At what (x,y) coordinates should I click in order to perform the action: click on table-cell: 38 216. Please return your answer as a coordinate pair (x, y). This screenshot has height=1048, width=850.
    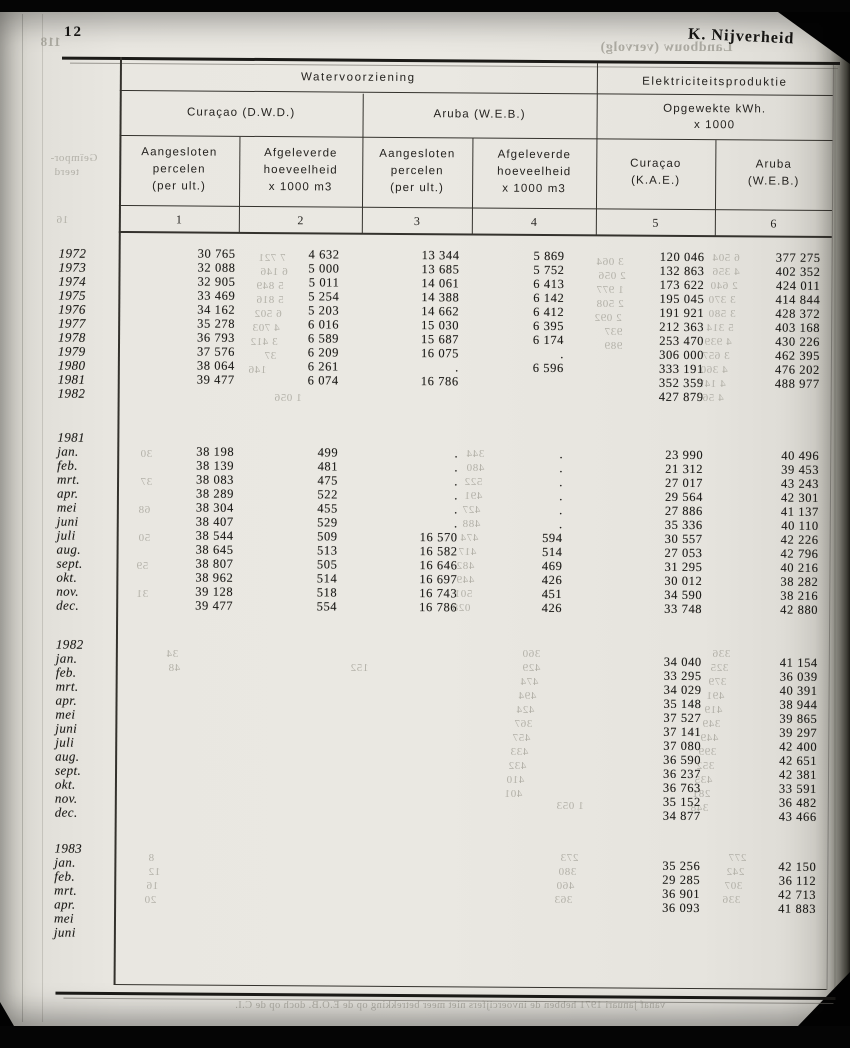
    Looking at the image, I should click on (799, 595).